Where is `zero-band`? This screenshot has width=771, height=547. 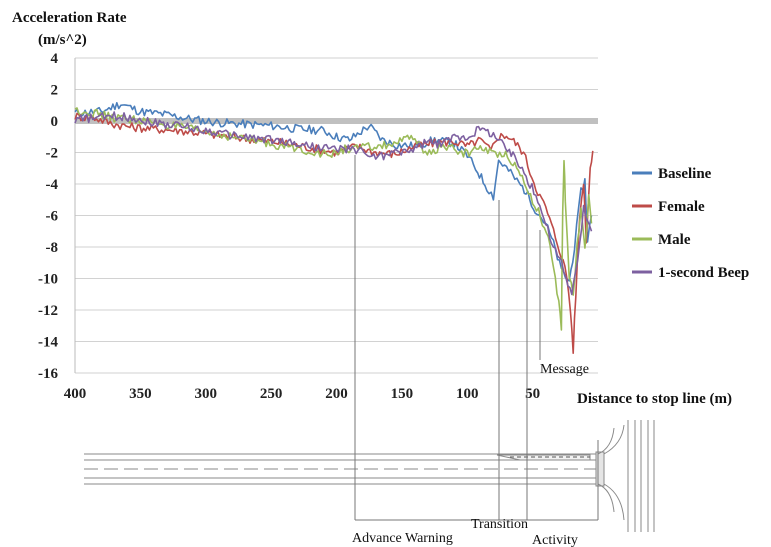
zero-band is located at coordinates (336, 121).